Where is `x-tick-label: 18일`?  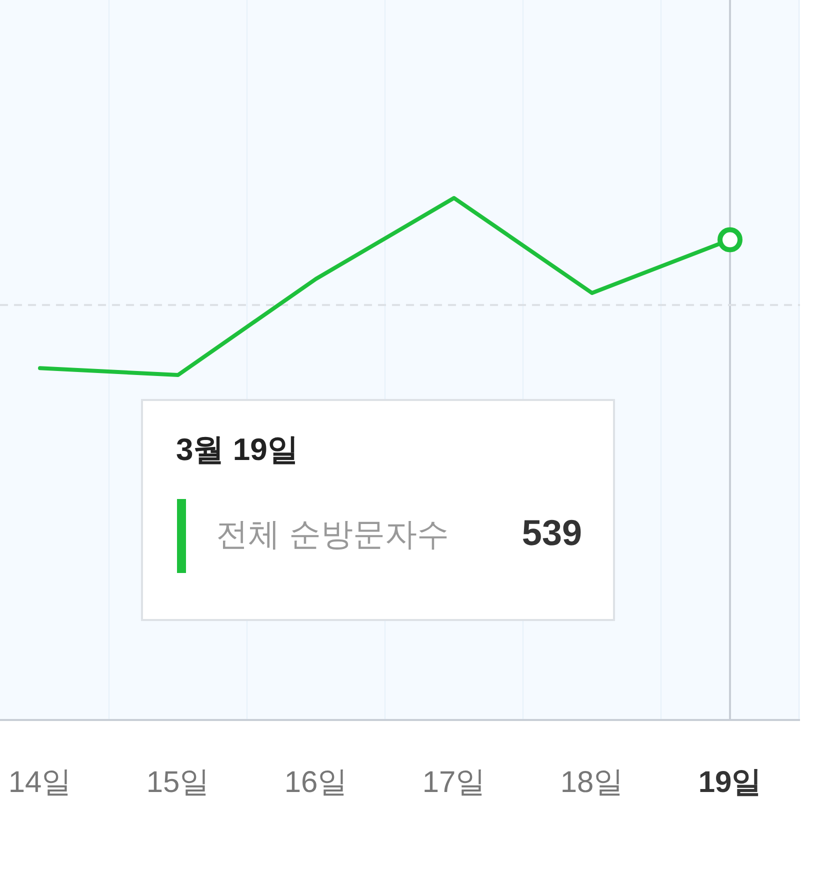 x-tick-label: 18일 is located at coordinates (592, 782).